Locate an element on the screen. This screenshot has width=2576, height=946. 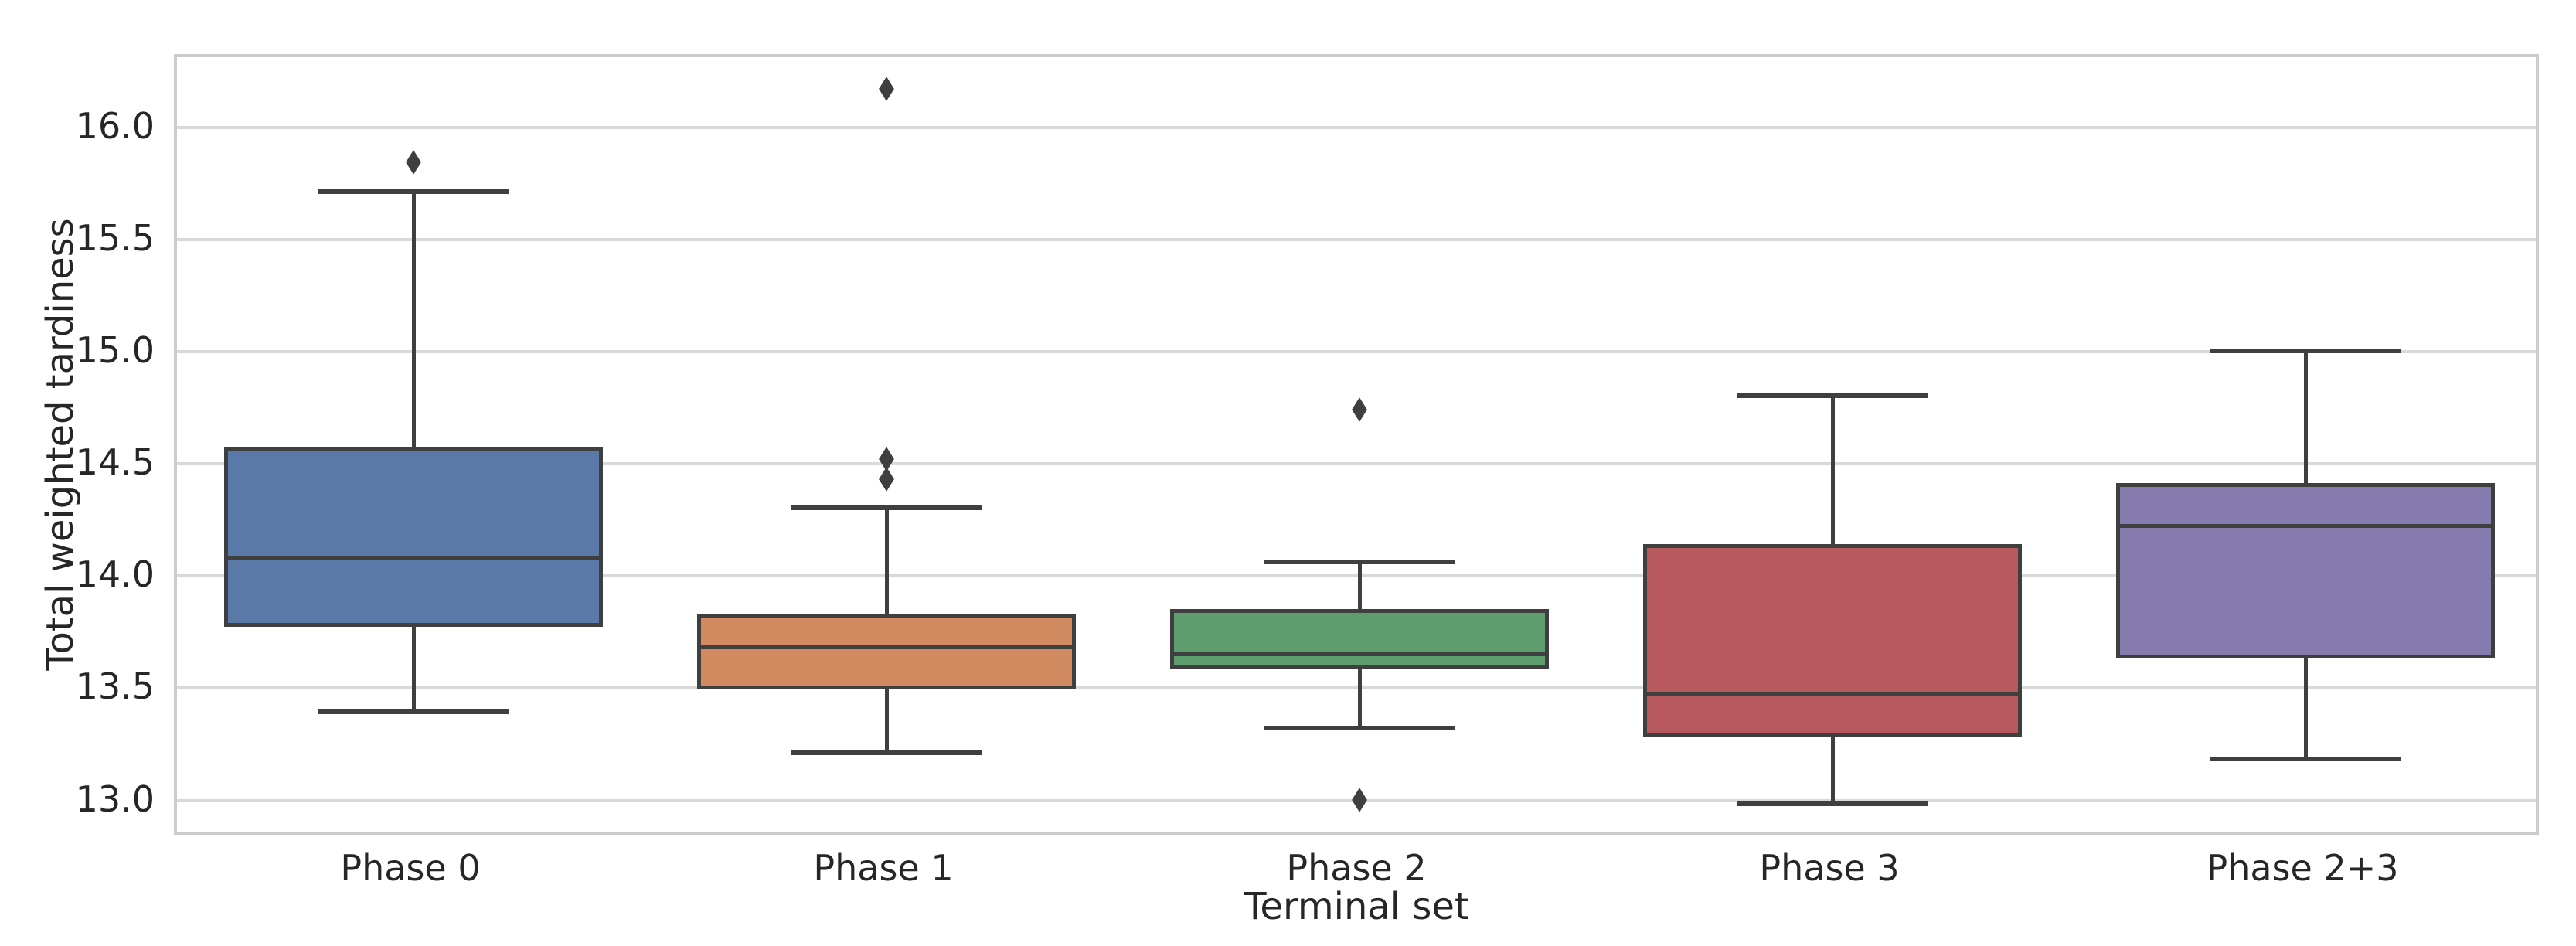
y-tick-label: 15.0 is located at coordinates (115, 350).